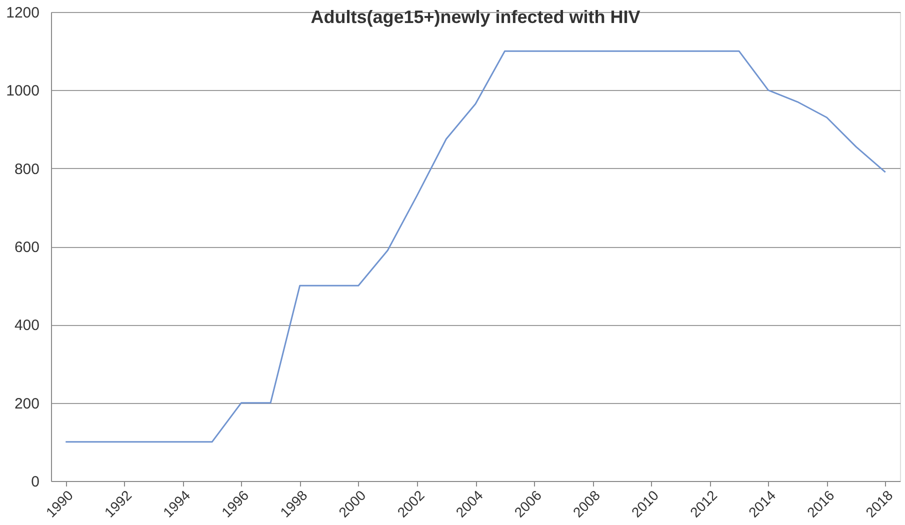  Describe the element at coordinates (27, 325) in the screenshot. I see `y-tick-label: 400` at that location.